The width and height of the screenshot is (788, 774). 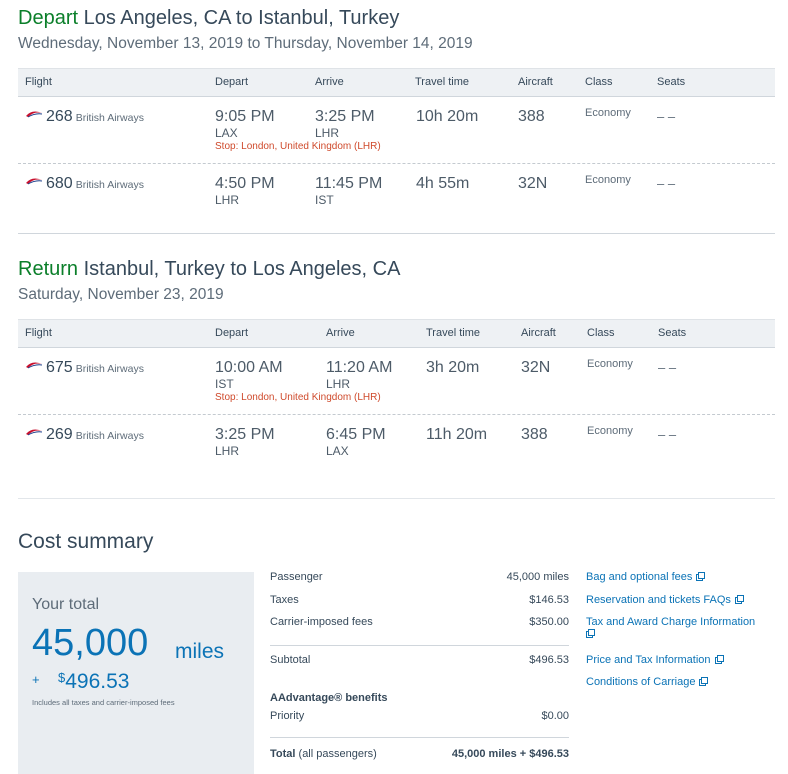 I want to click on arrive-time: 11:20 AM, so click(x=359, y=367).